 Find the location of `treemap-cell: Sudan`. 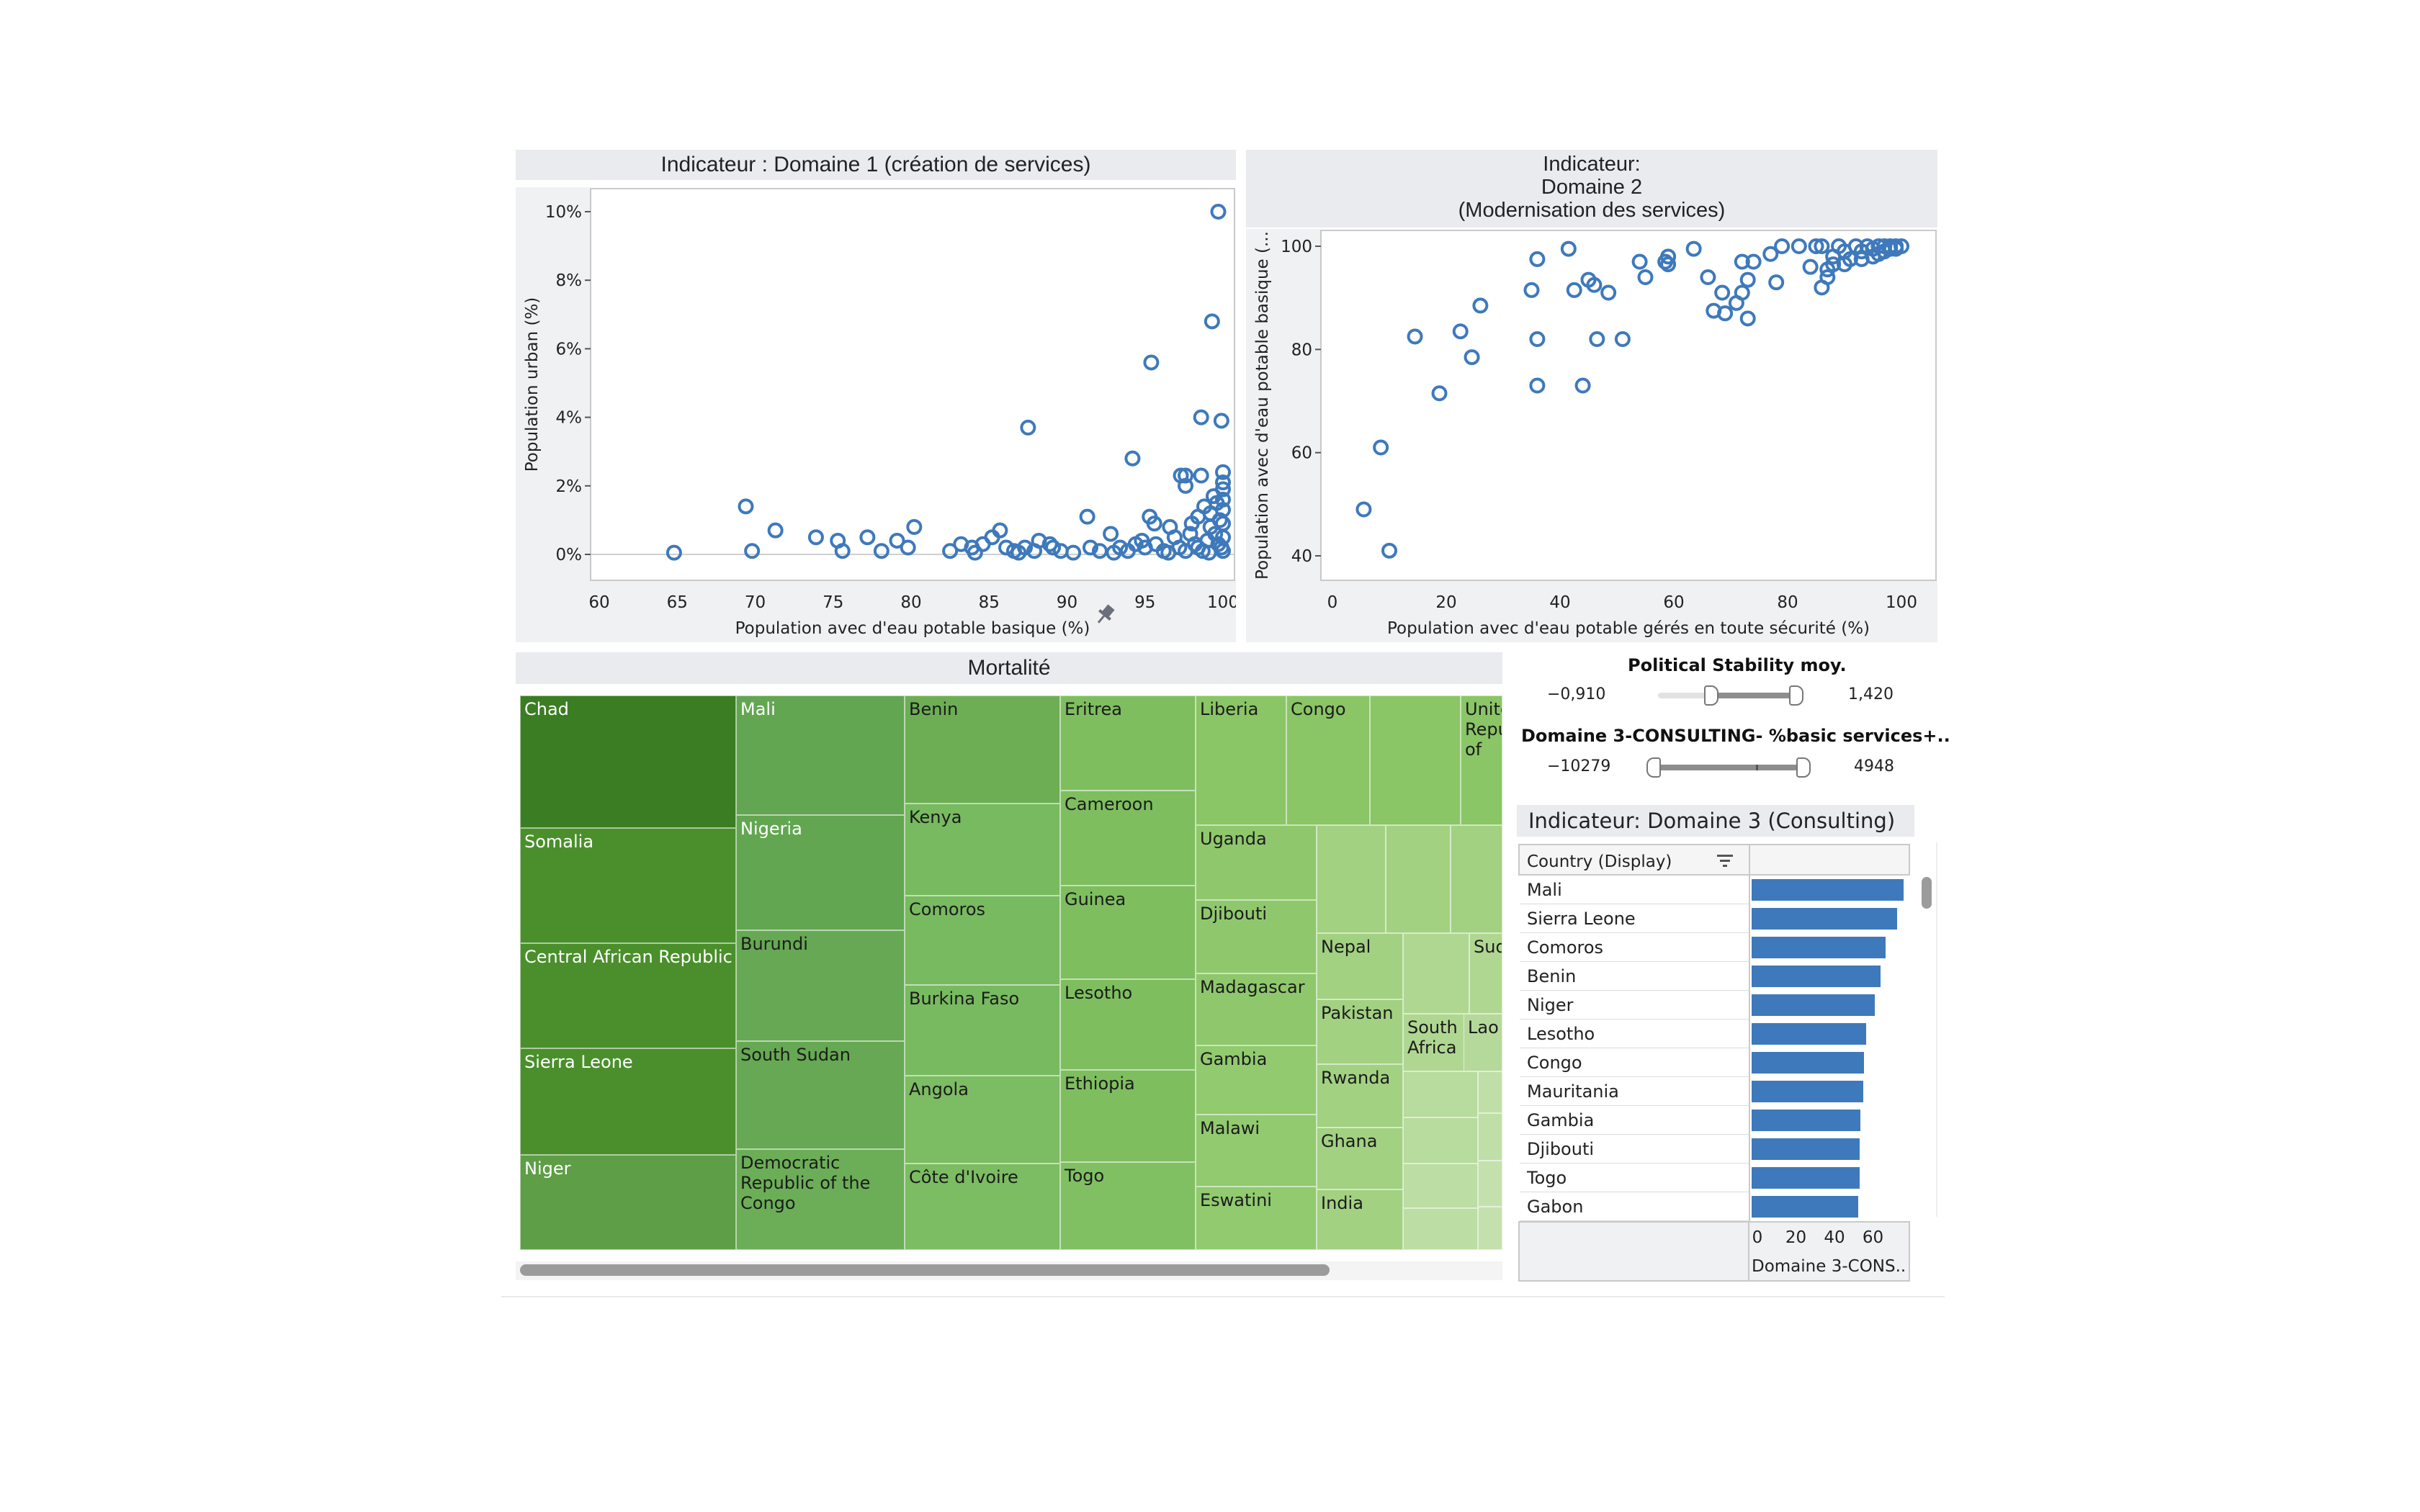

treemap-cell: Sudan is located at coordinates (1486, 973).